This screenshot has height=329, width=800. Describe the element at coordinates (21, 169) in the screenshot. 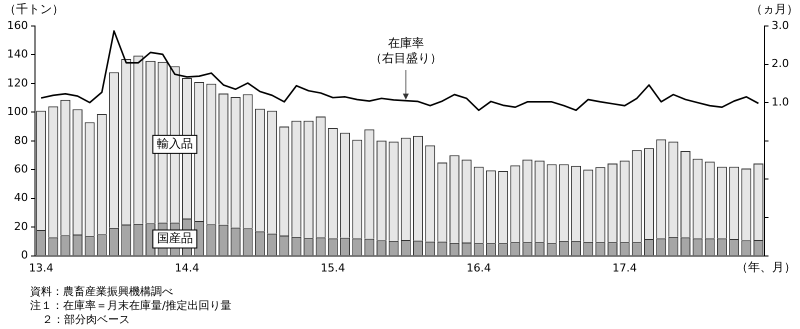

I see `y-tick-label: 60` at that location.